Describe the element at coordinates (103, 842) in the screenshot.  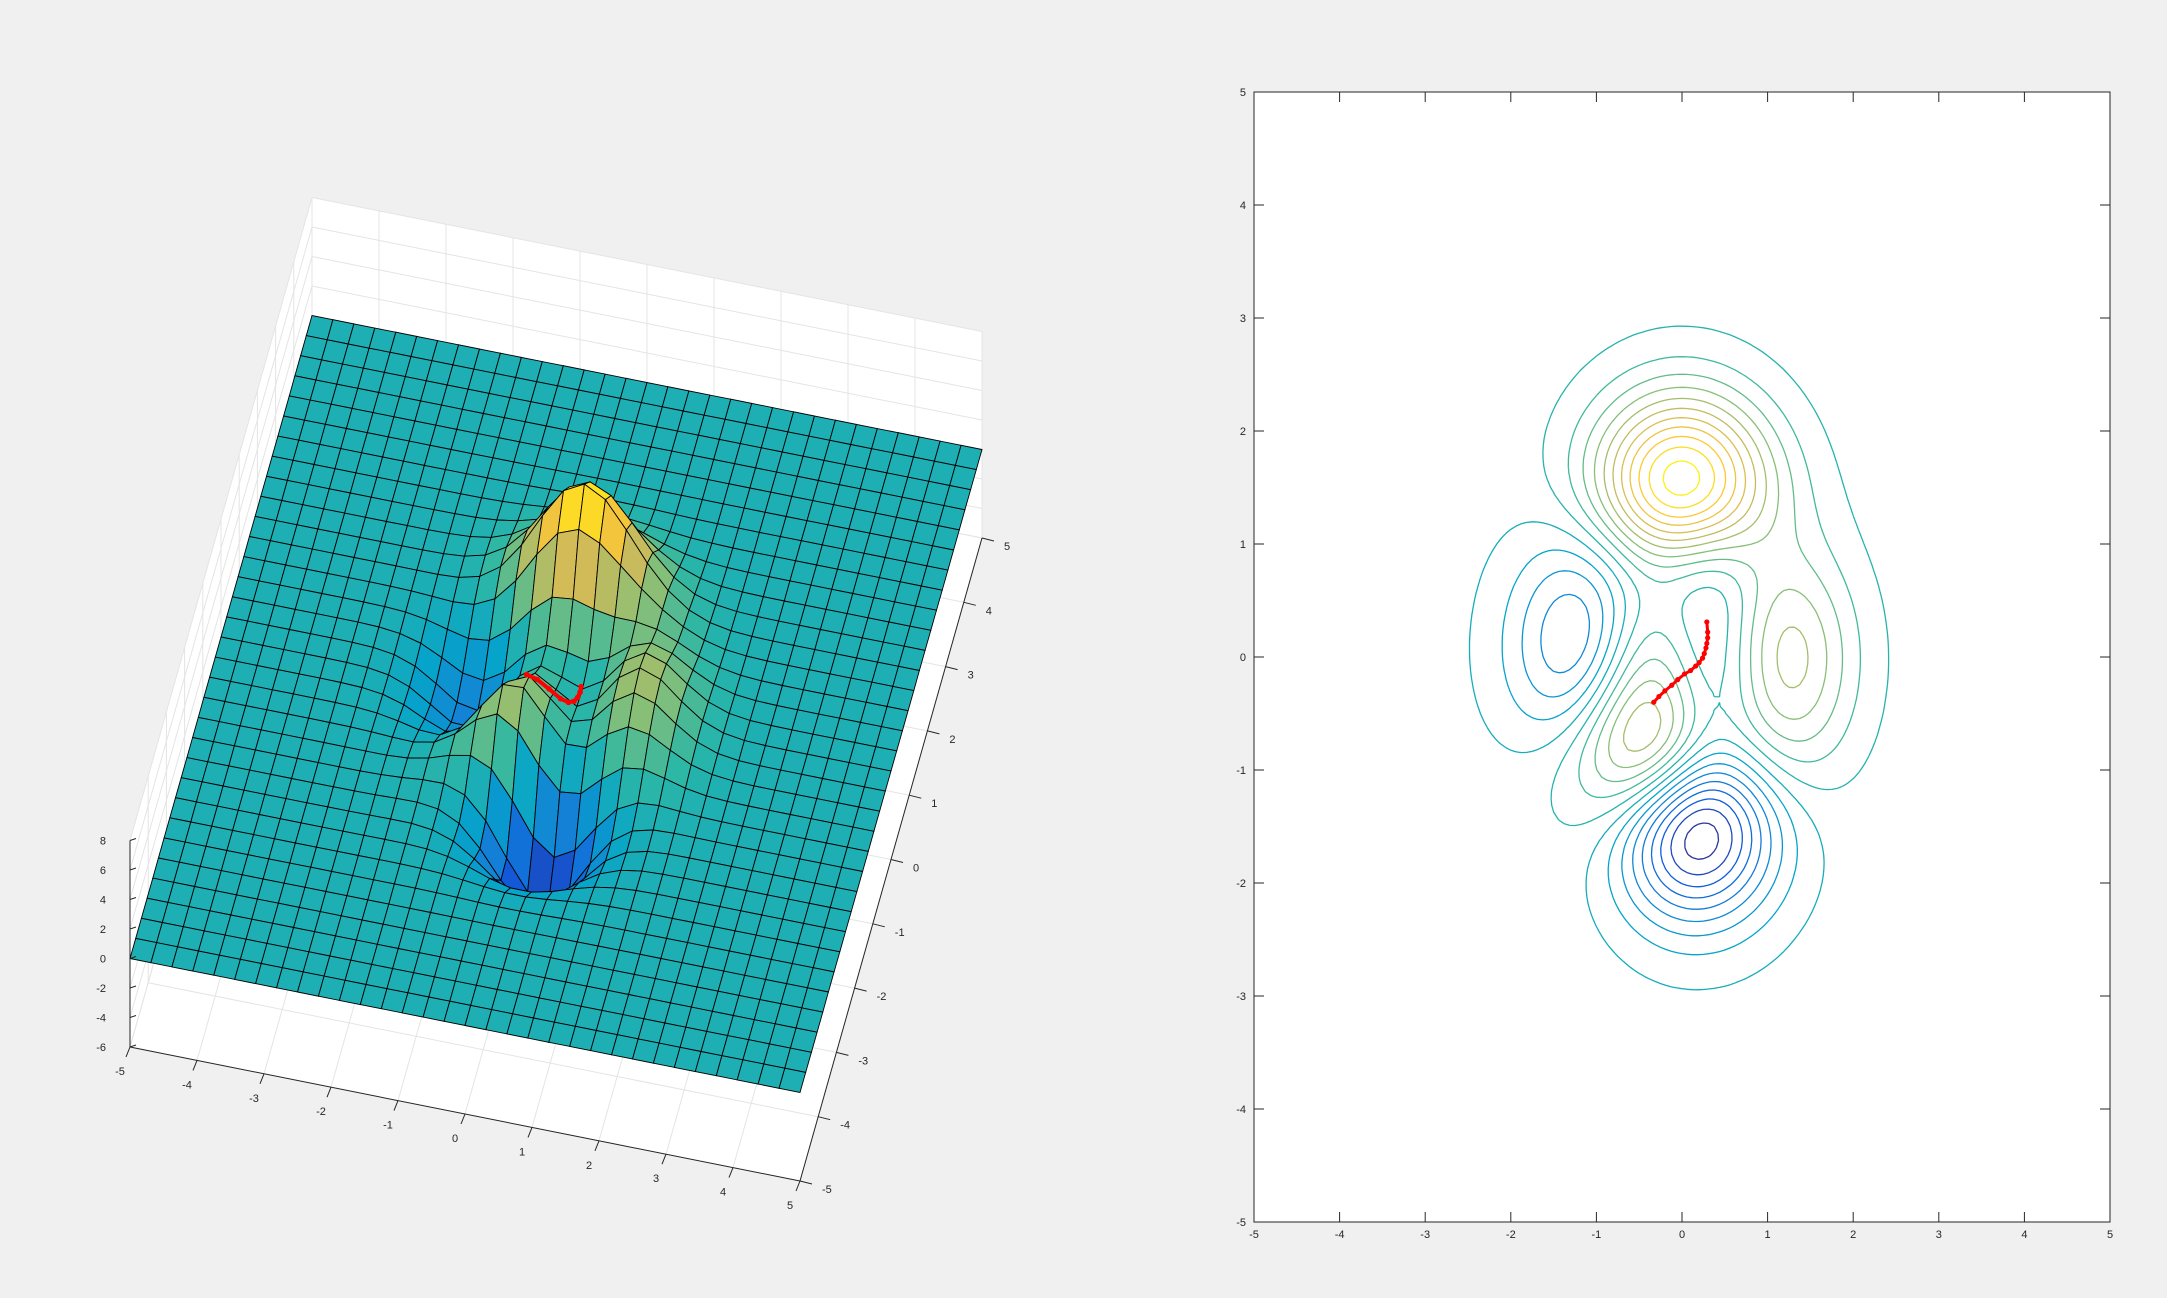
I see `z-tick-label: 8` at that location.